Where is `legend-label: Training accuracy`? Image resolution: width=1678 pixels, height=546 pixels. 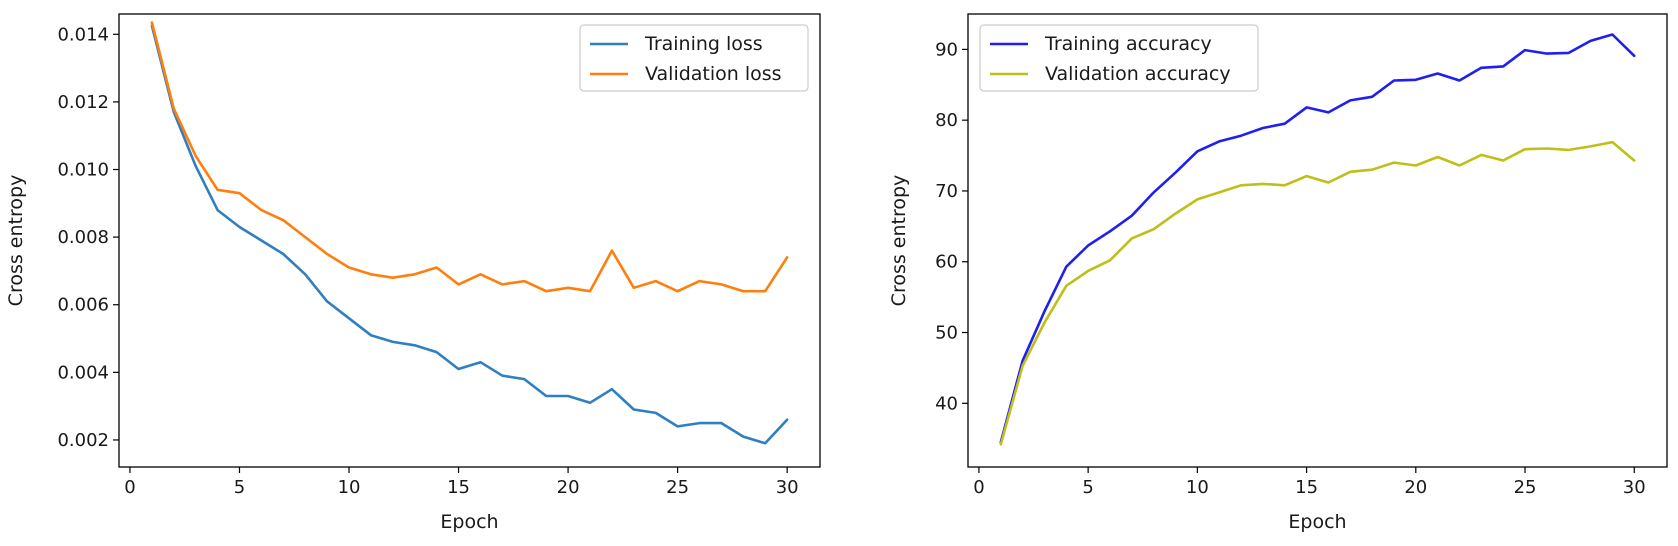 legend-label: Training accuracy is located at coordinates (1128, 44).